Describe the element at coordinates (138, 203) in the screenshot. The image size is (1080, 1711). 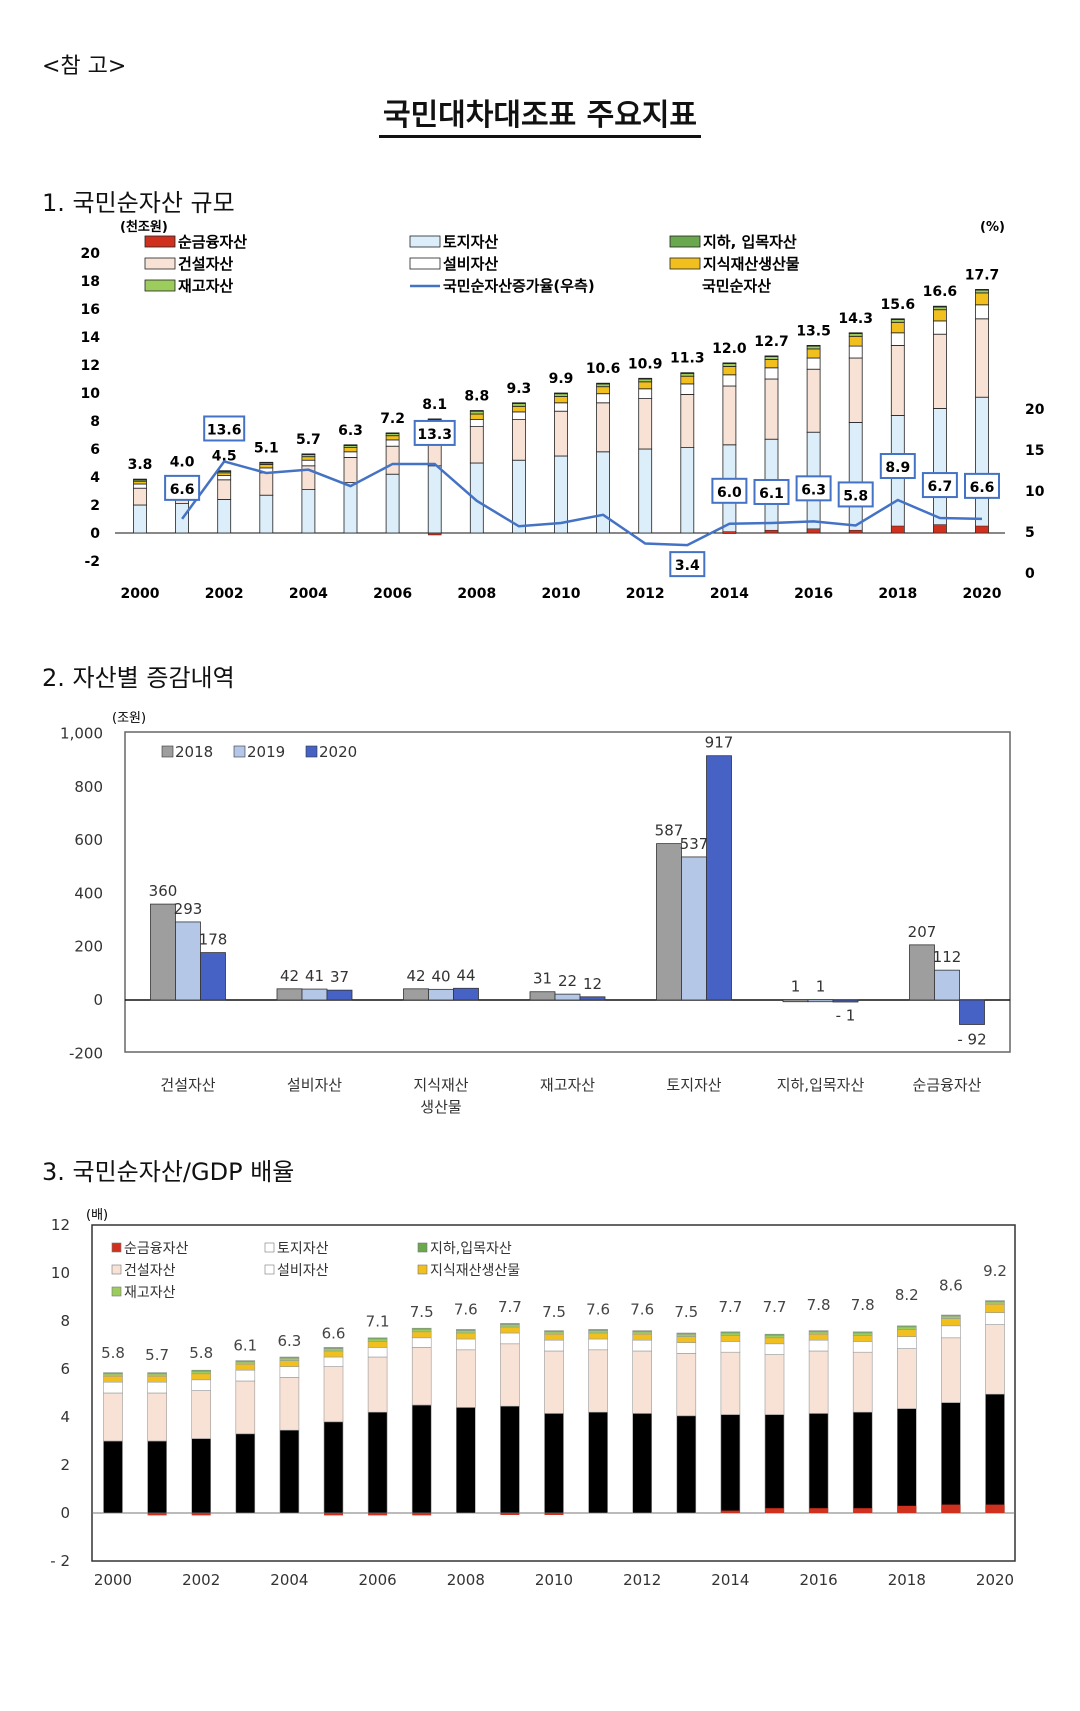
I see `section-1-title: 1. 국민순자산 규모` at that location.